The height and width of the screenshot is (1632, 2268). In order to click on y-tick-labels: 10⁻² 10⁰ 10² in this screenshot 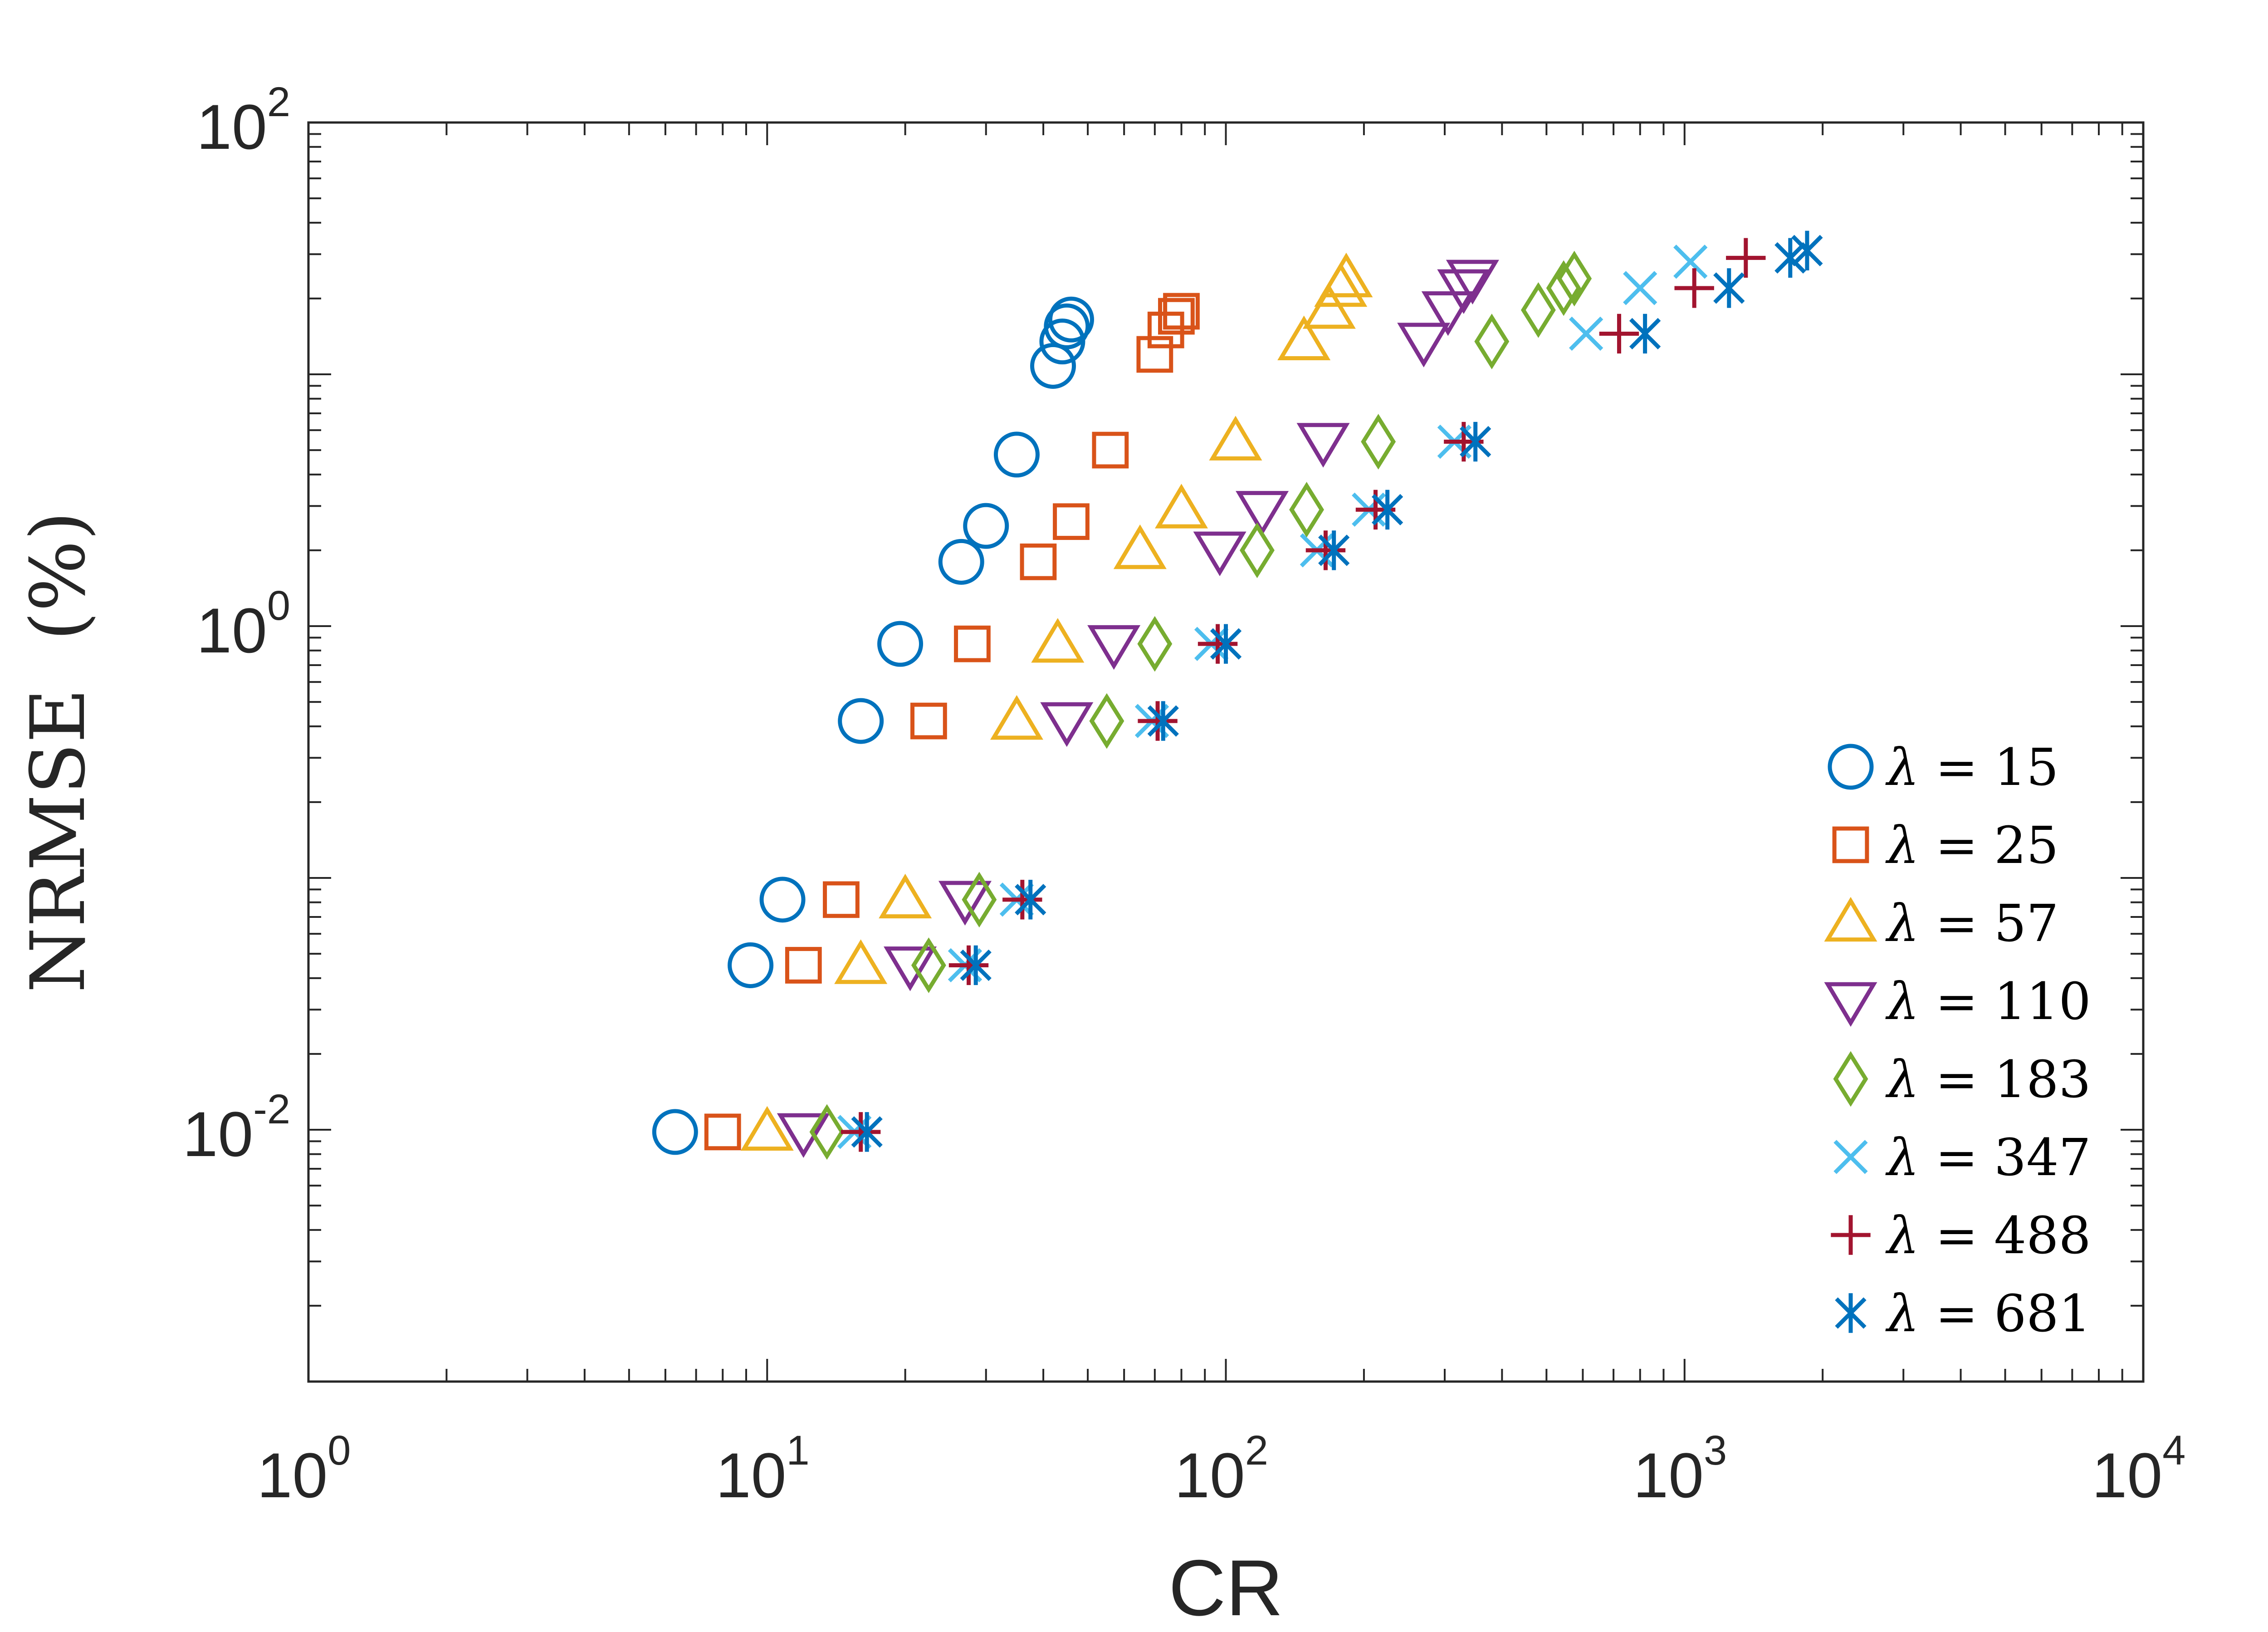, I will do `click(236, 624)`.